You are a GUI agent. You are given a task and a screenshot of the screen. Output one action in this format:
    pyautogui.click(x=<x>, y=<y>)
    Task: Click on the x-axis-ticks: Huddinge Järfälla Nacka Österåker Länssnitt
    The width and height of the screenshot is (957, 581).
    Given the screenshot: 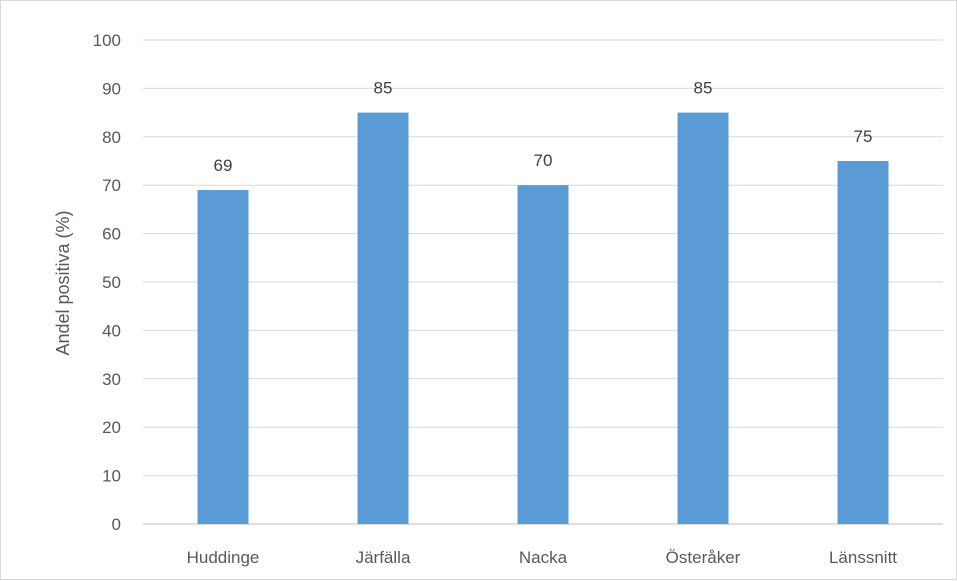 What is the action you would take?
    pyautogui.click(x=542, y=557)
    